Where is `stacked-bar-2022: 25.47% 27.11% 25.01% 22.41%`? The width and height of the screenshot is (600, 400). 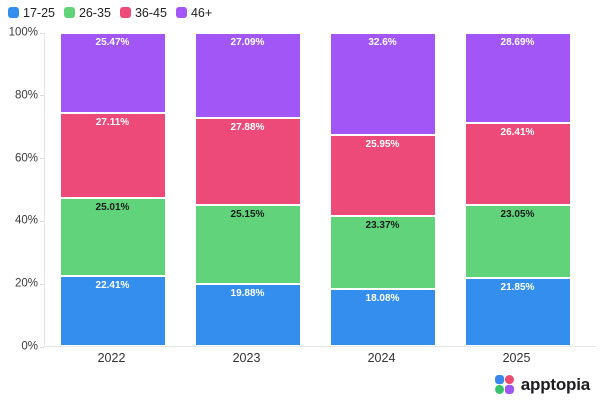
stacked-bar-2022: 25.47% 27.11% 25.01% 22.41% is located at coordinates (112, 189).